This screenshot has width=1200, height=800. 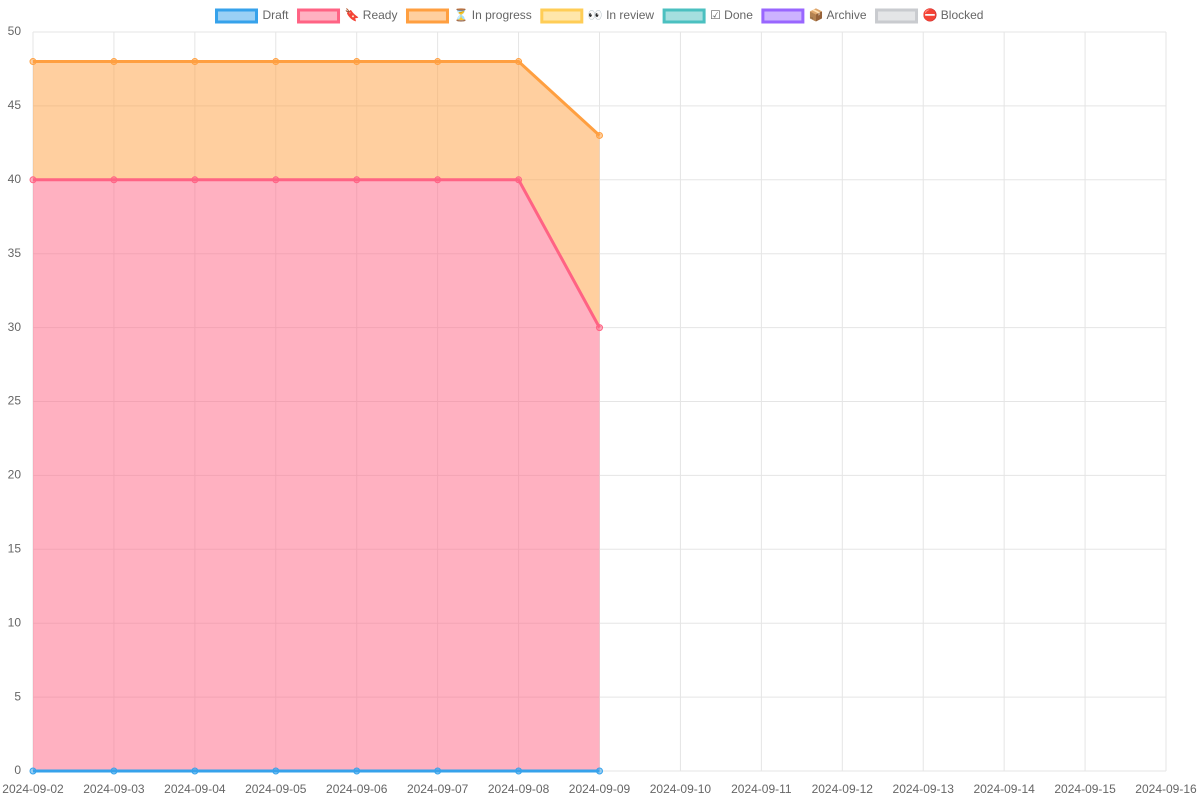 I want to click on x-tick-label: 2024-09-13, so click(x=924, y=789).